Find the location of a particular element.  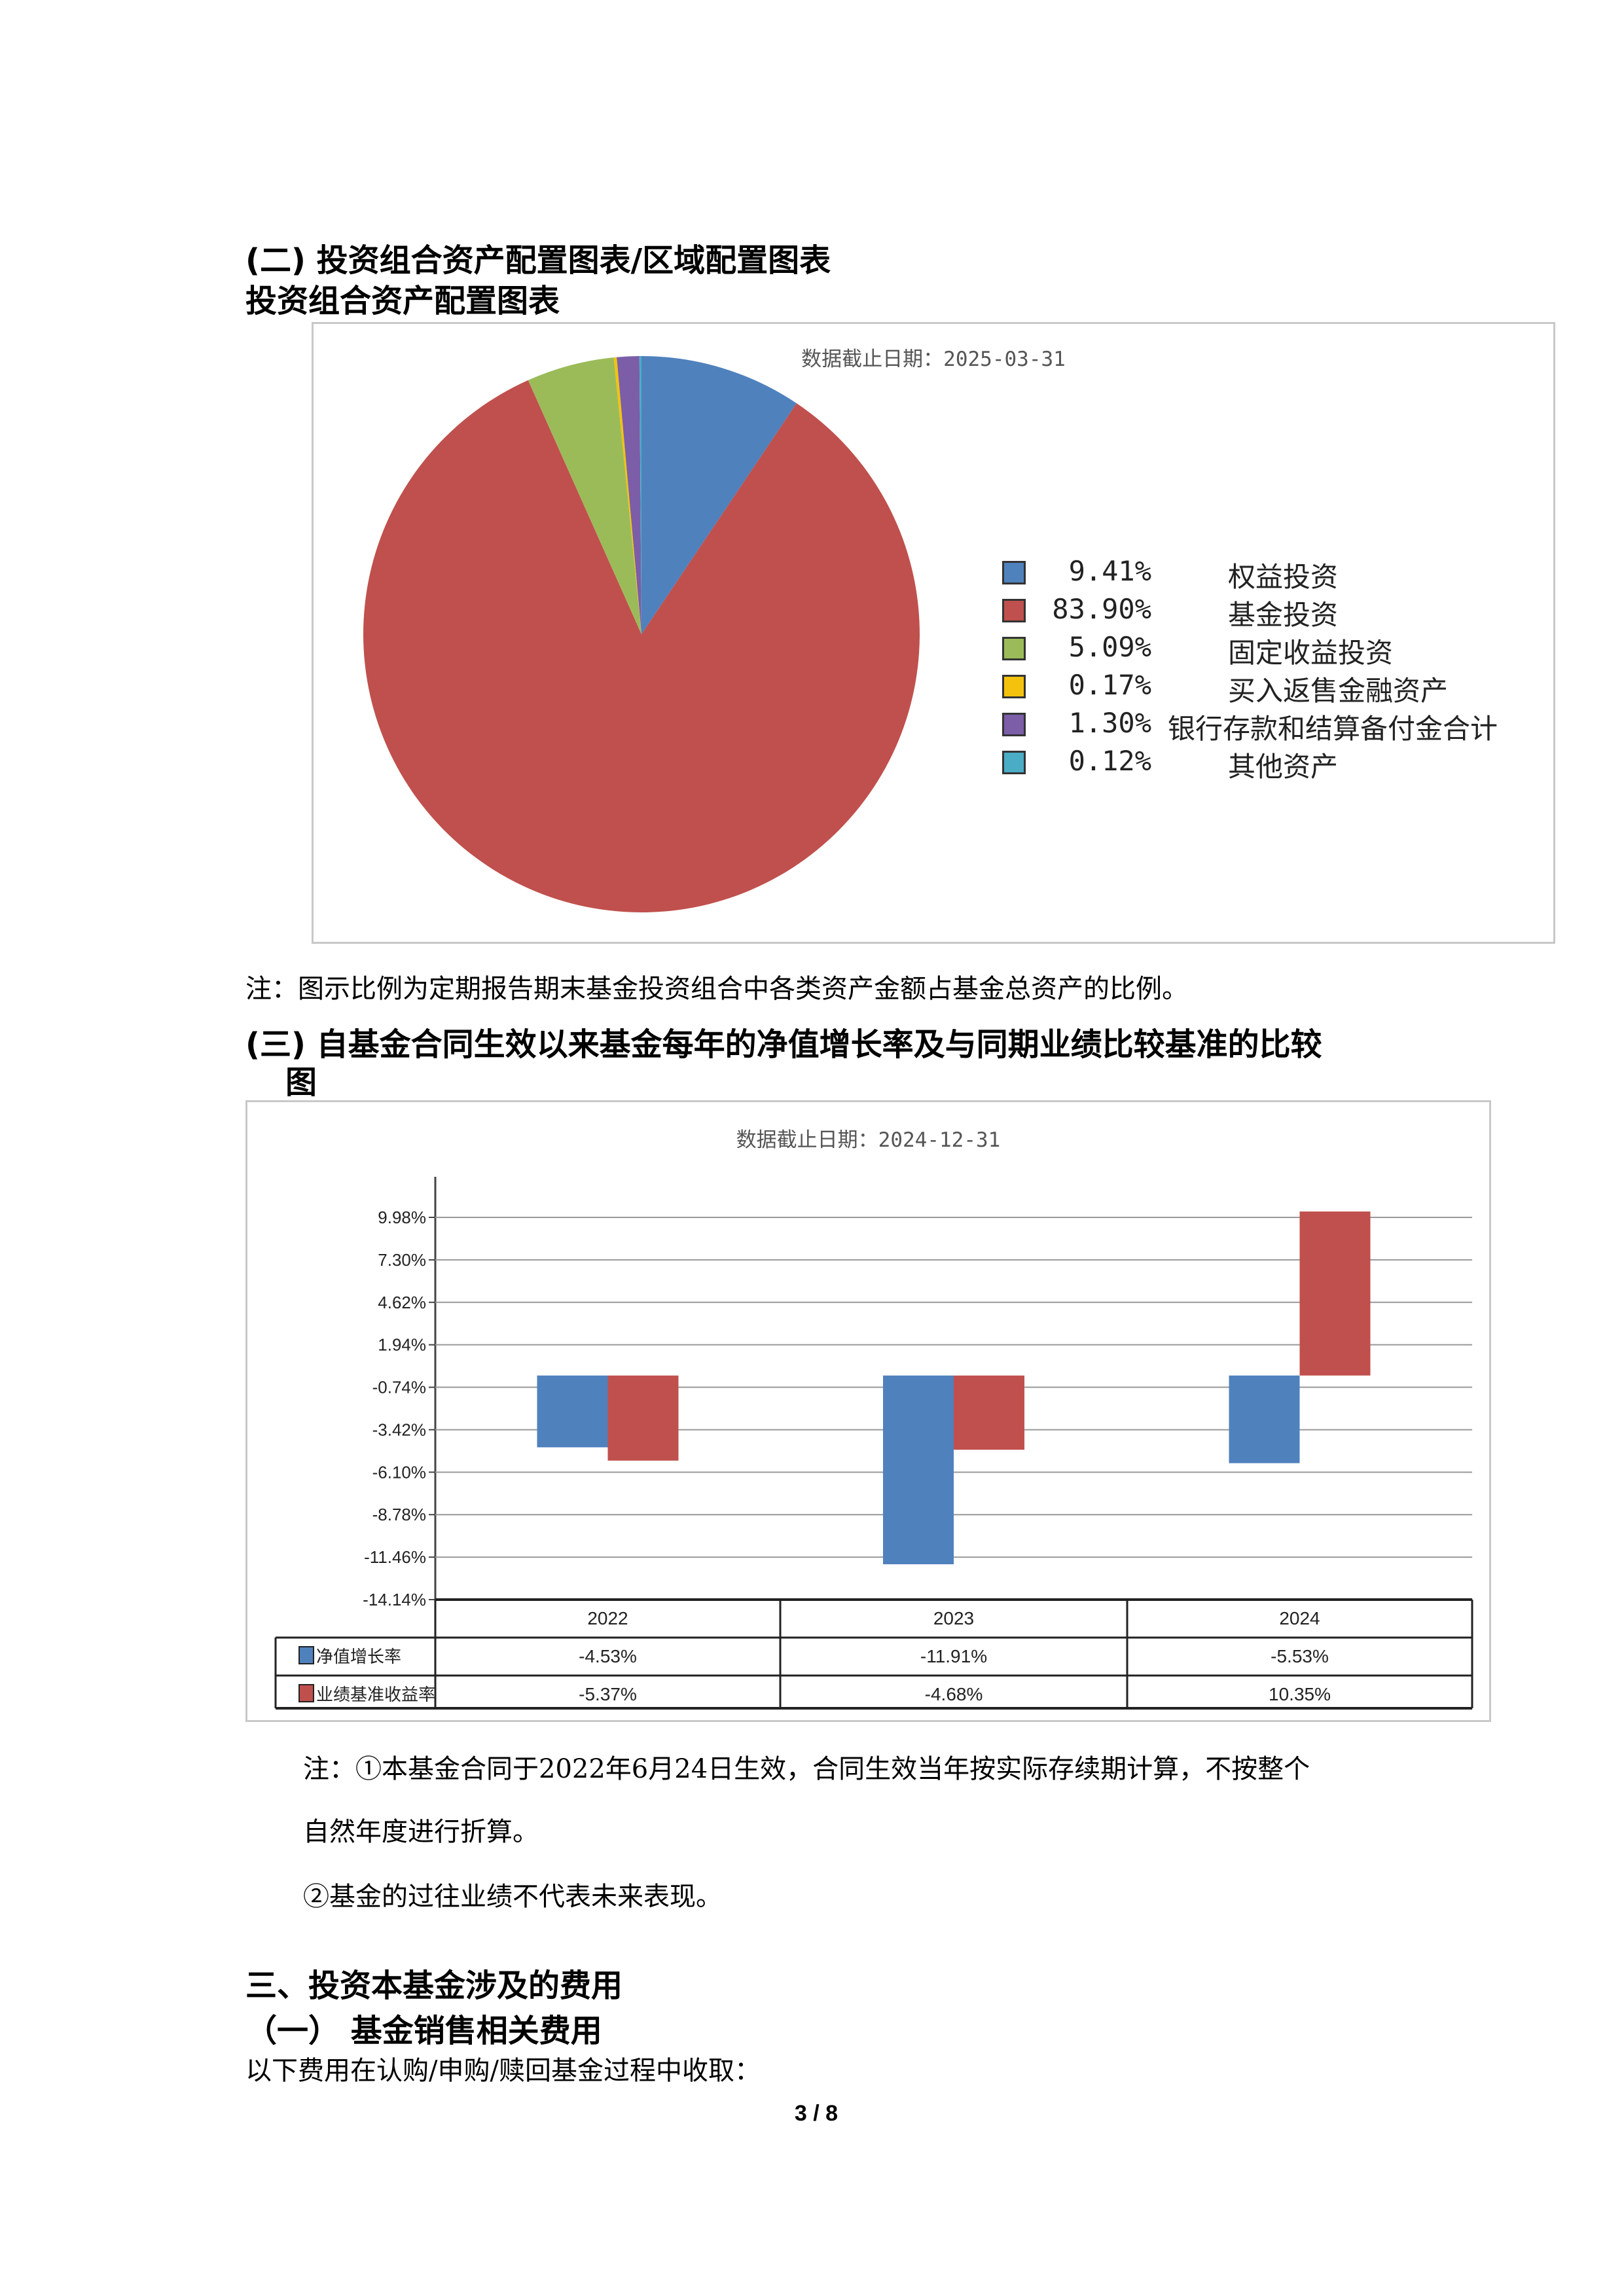

pie-chart is located at coordinates (641, 634).